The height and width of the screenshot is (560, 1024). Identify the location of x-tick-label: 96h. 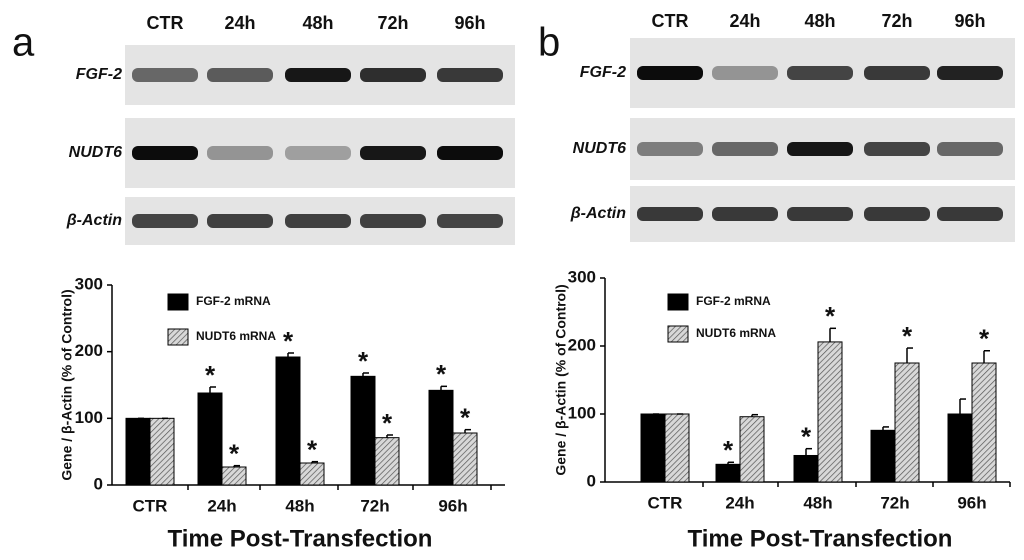
(452, 505).